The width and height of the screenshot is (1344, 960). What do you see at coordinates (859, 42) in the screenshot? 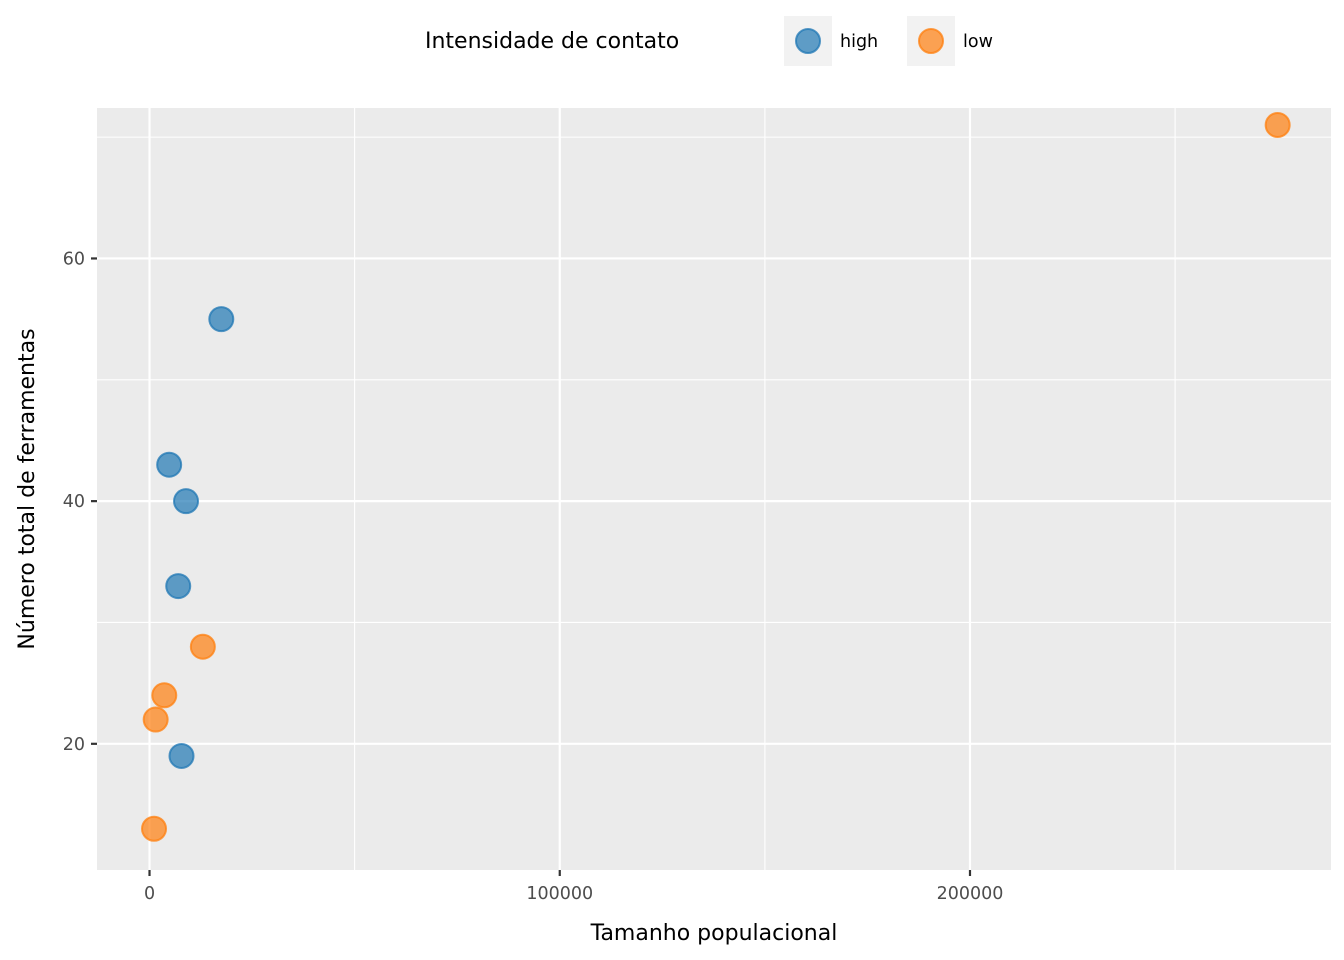
I see `legend-label-high: high` at bounding box center [859, 42].